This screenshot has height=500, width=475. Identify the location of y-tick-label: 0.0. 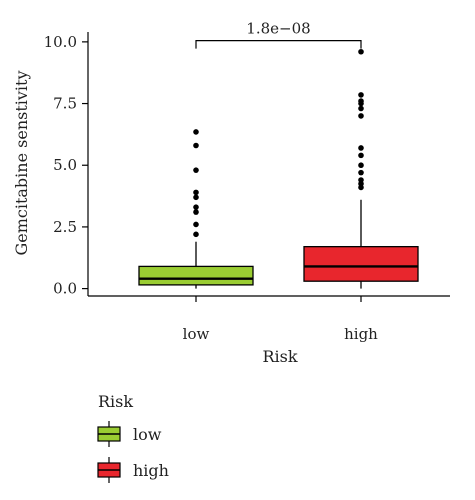
(65, 289).